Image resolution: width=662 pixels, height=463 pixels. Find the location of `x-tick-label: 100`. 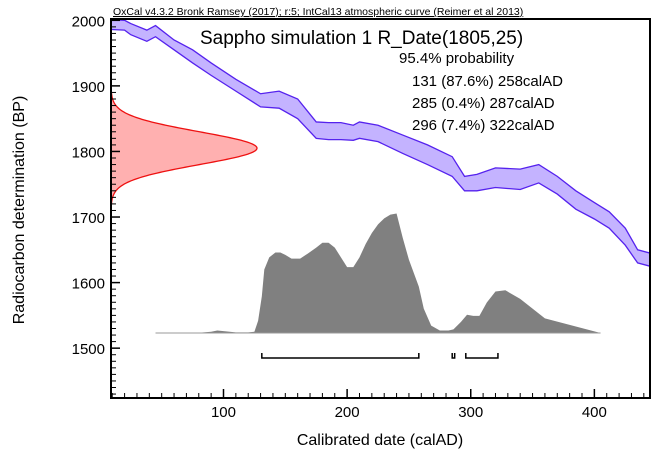

x-tick-label: 100 is located at coordinates (223, 412).